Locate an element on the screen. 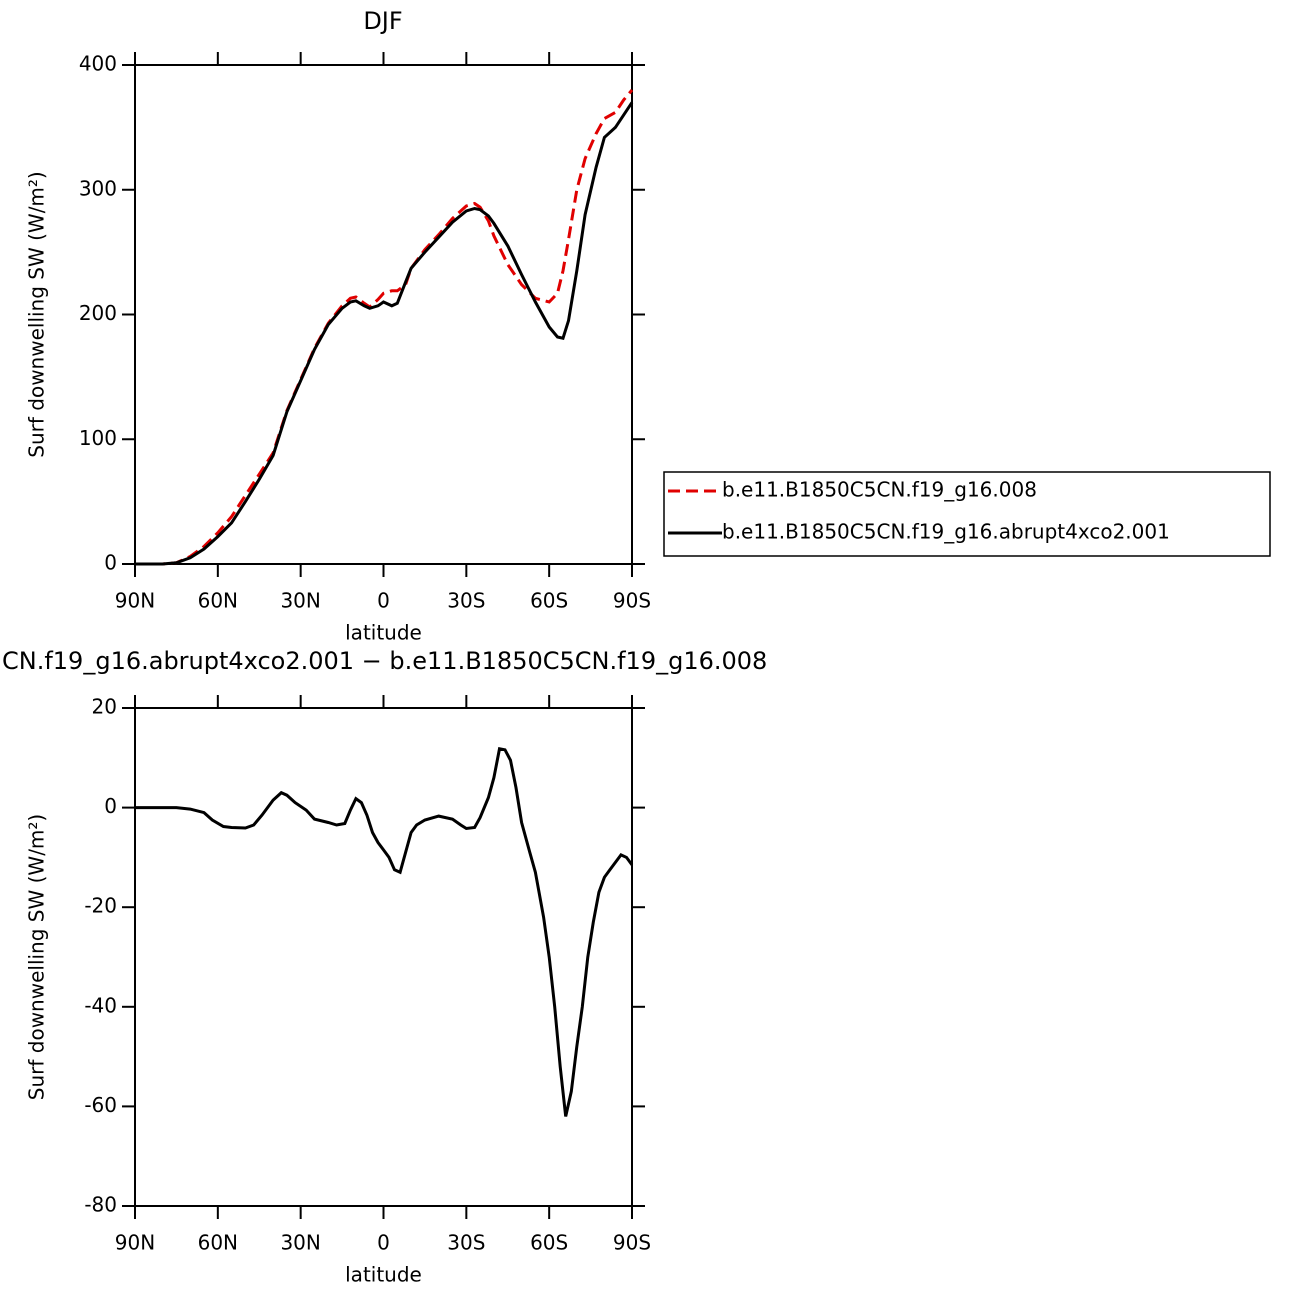 This screenshot has width=1297, height=1297. legend-label: b.e11.B1850C5CN.f19_g16.abrupt4xco2.001 is located at coordinates (946, 532).